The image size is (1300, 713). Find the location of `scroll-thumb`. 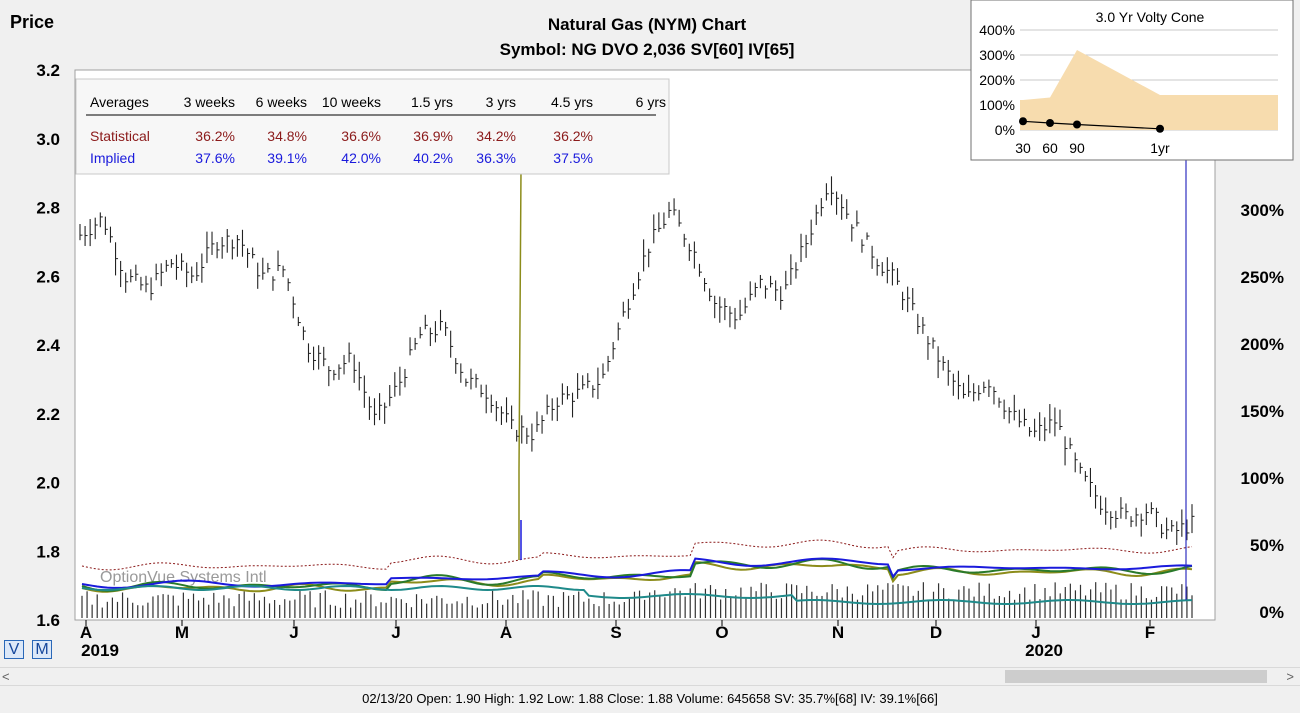

scroll-thumb is located at coordinates (1136, 676).